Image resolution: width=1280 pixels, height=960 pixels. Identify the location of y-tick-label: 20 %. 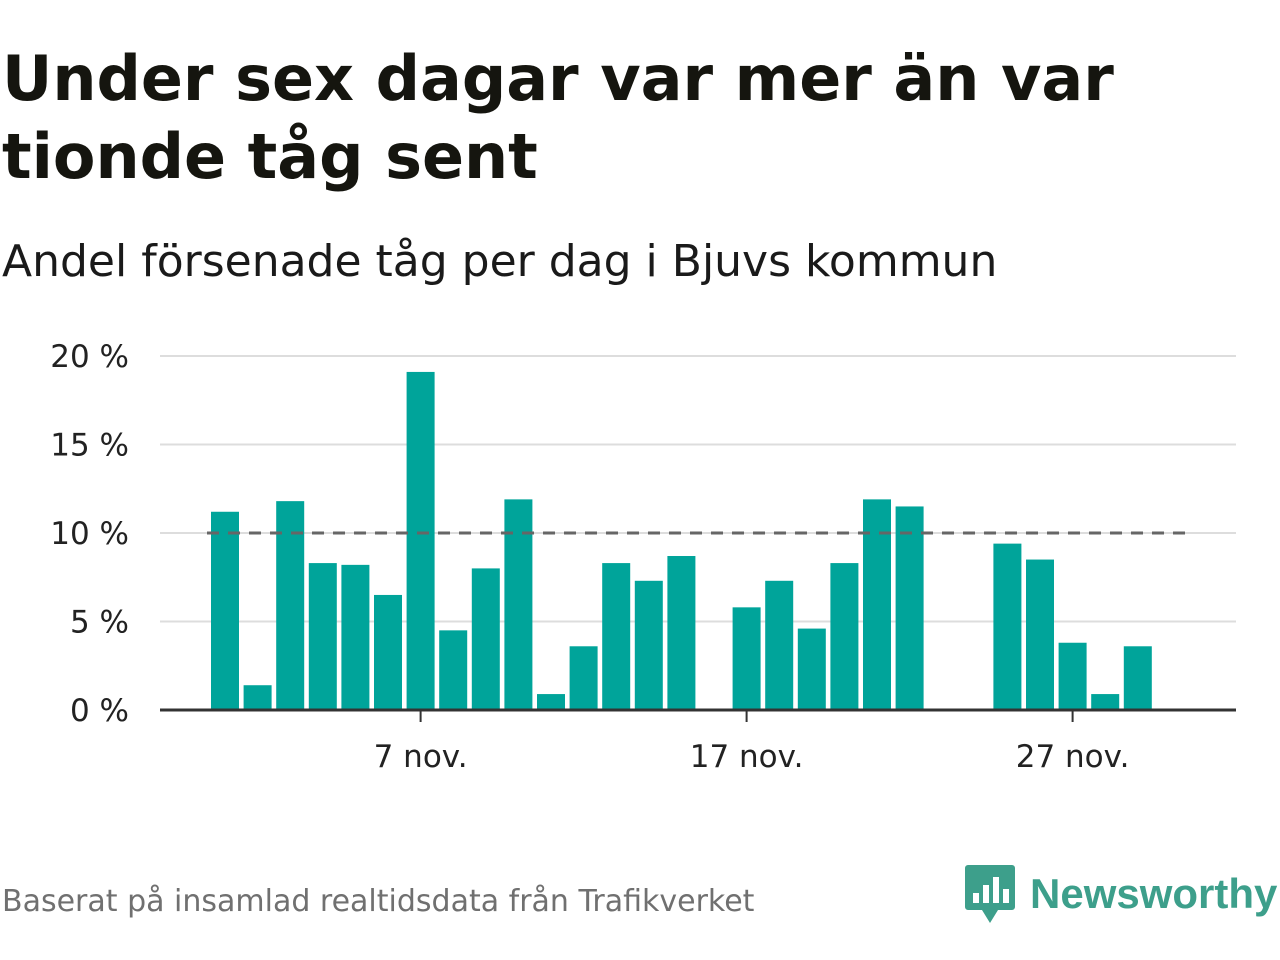
(89, 357).